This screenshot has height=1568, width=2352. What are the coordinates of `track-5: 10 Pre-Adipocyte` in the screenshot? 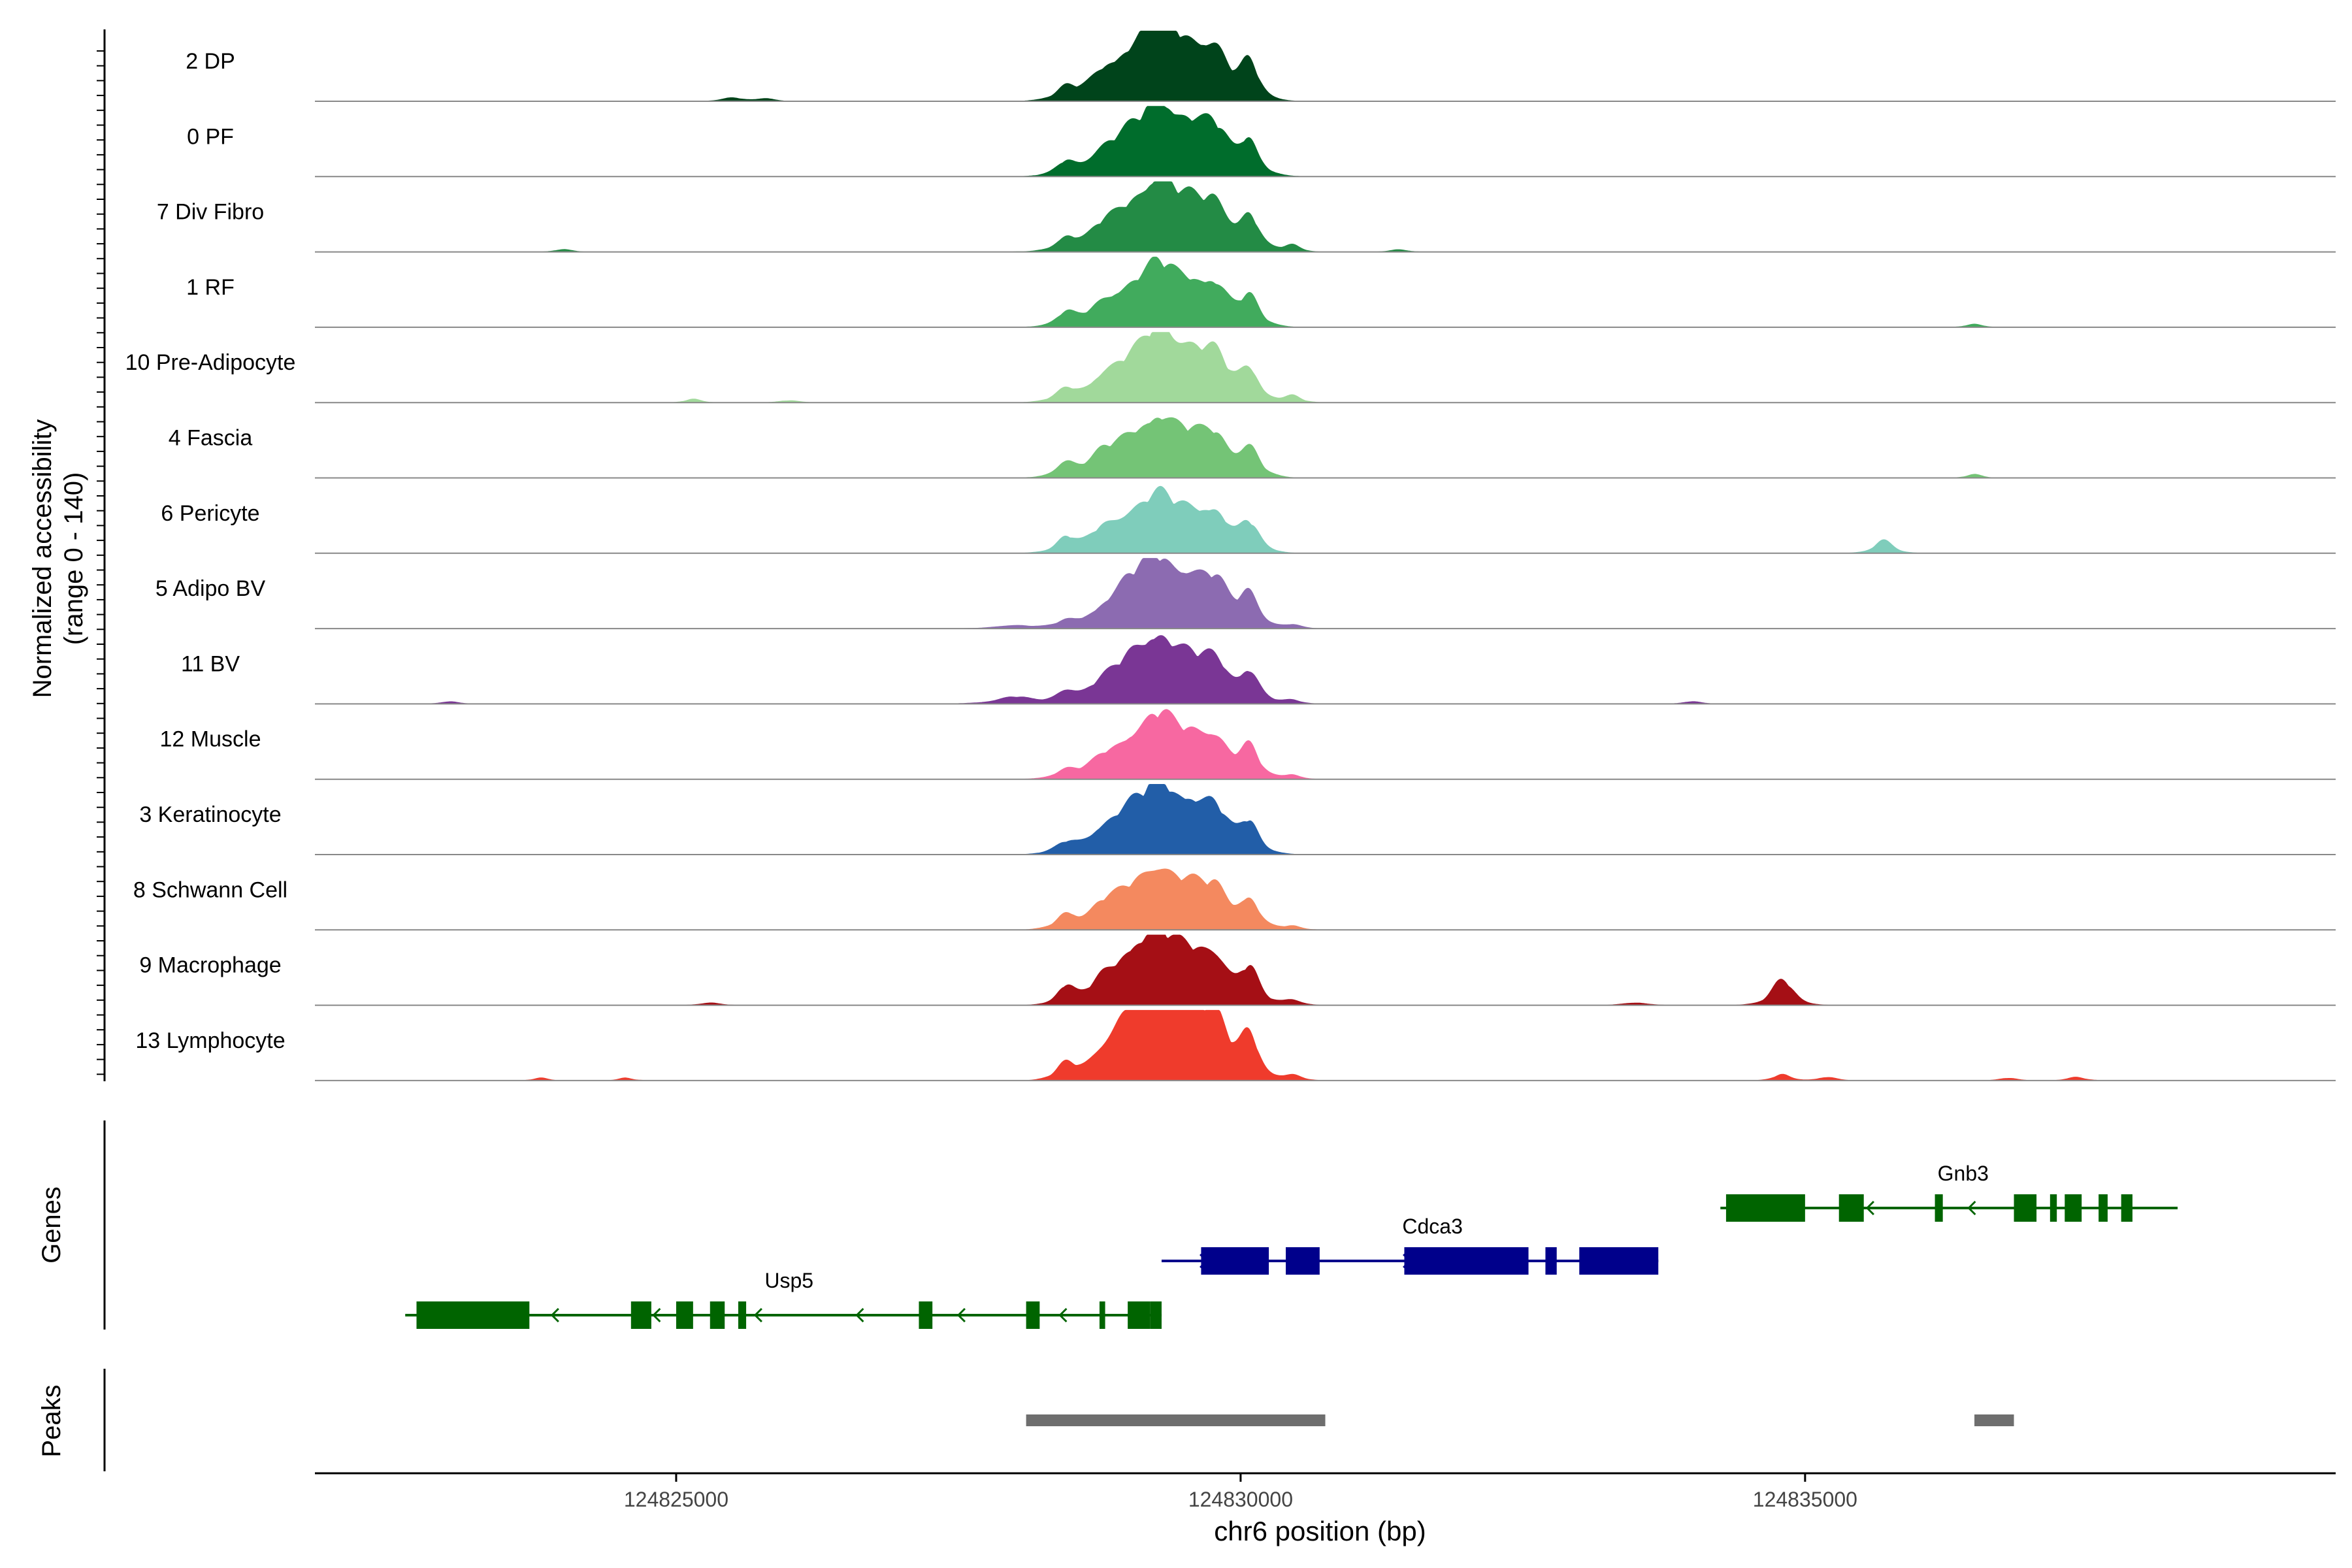 It's located at (1230, 368).